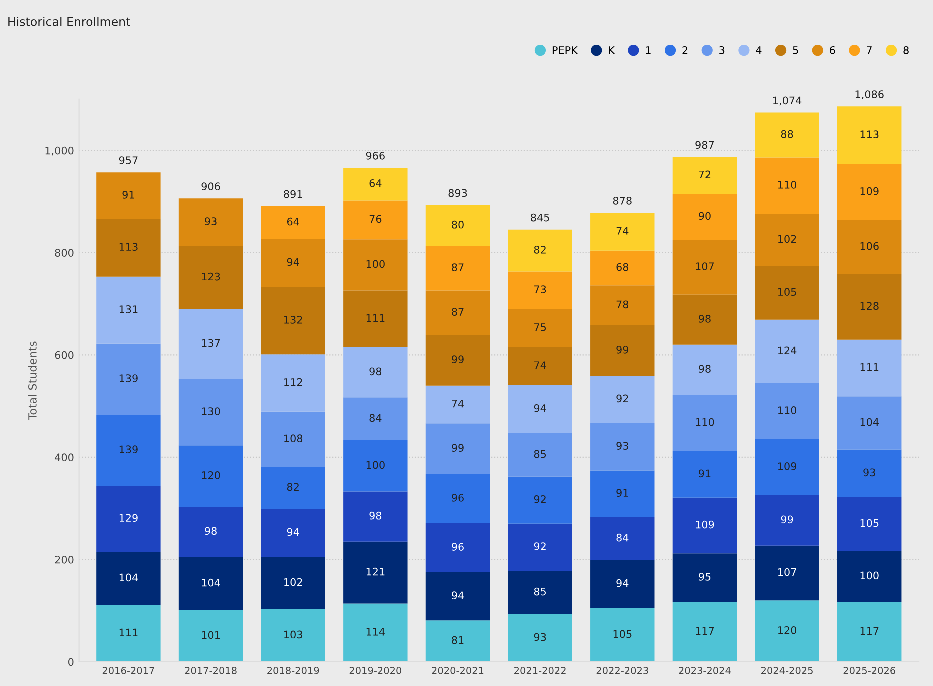  I want to click on legend-label: K, so click(612, 50).